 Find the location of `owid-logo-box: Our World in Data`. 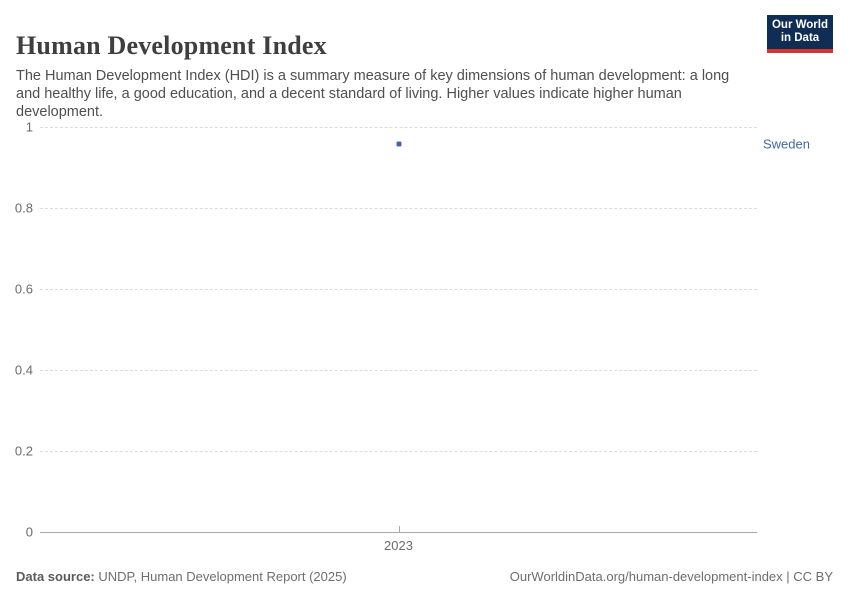

owid-logo-box: Our World in Data is located at coordinates (800, 32).